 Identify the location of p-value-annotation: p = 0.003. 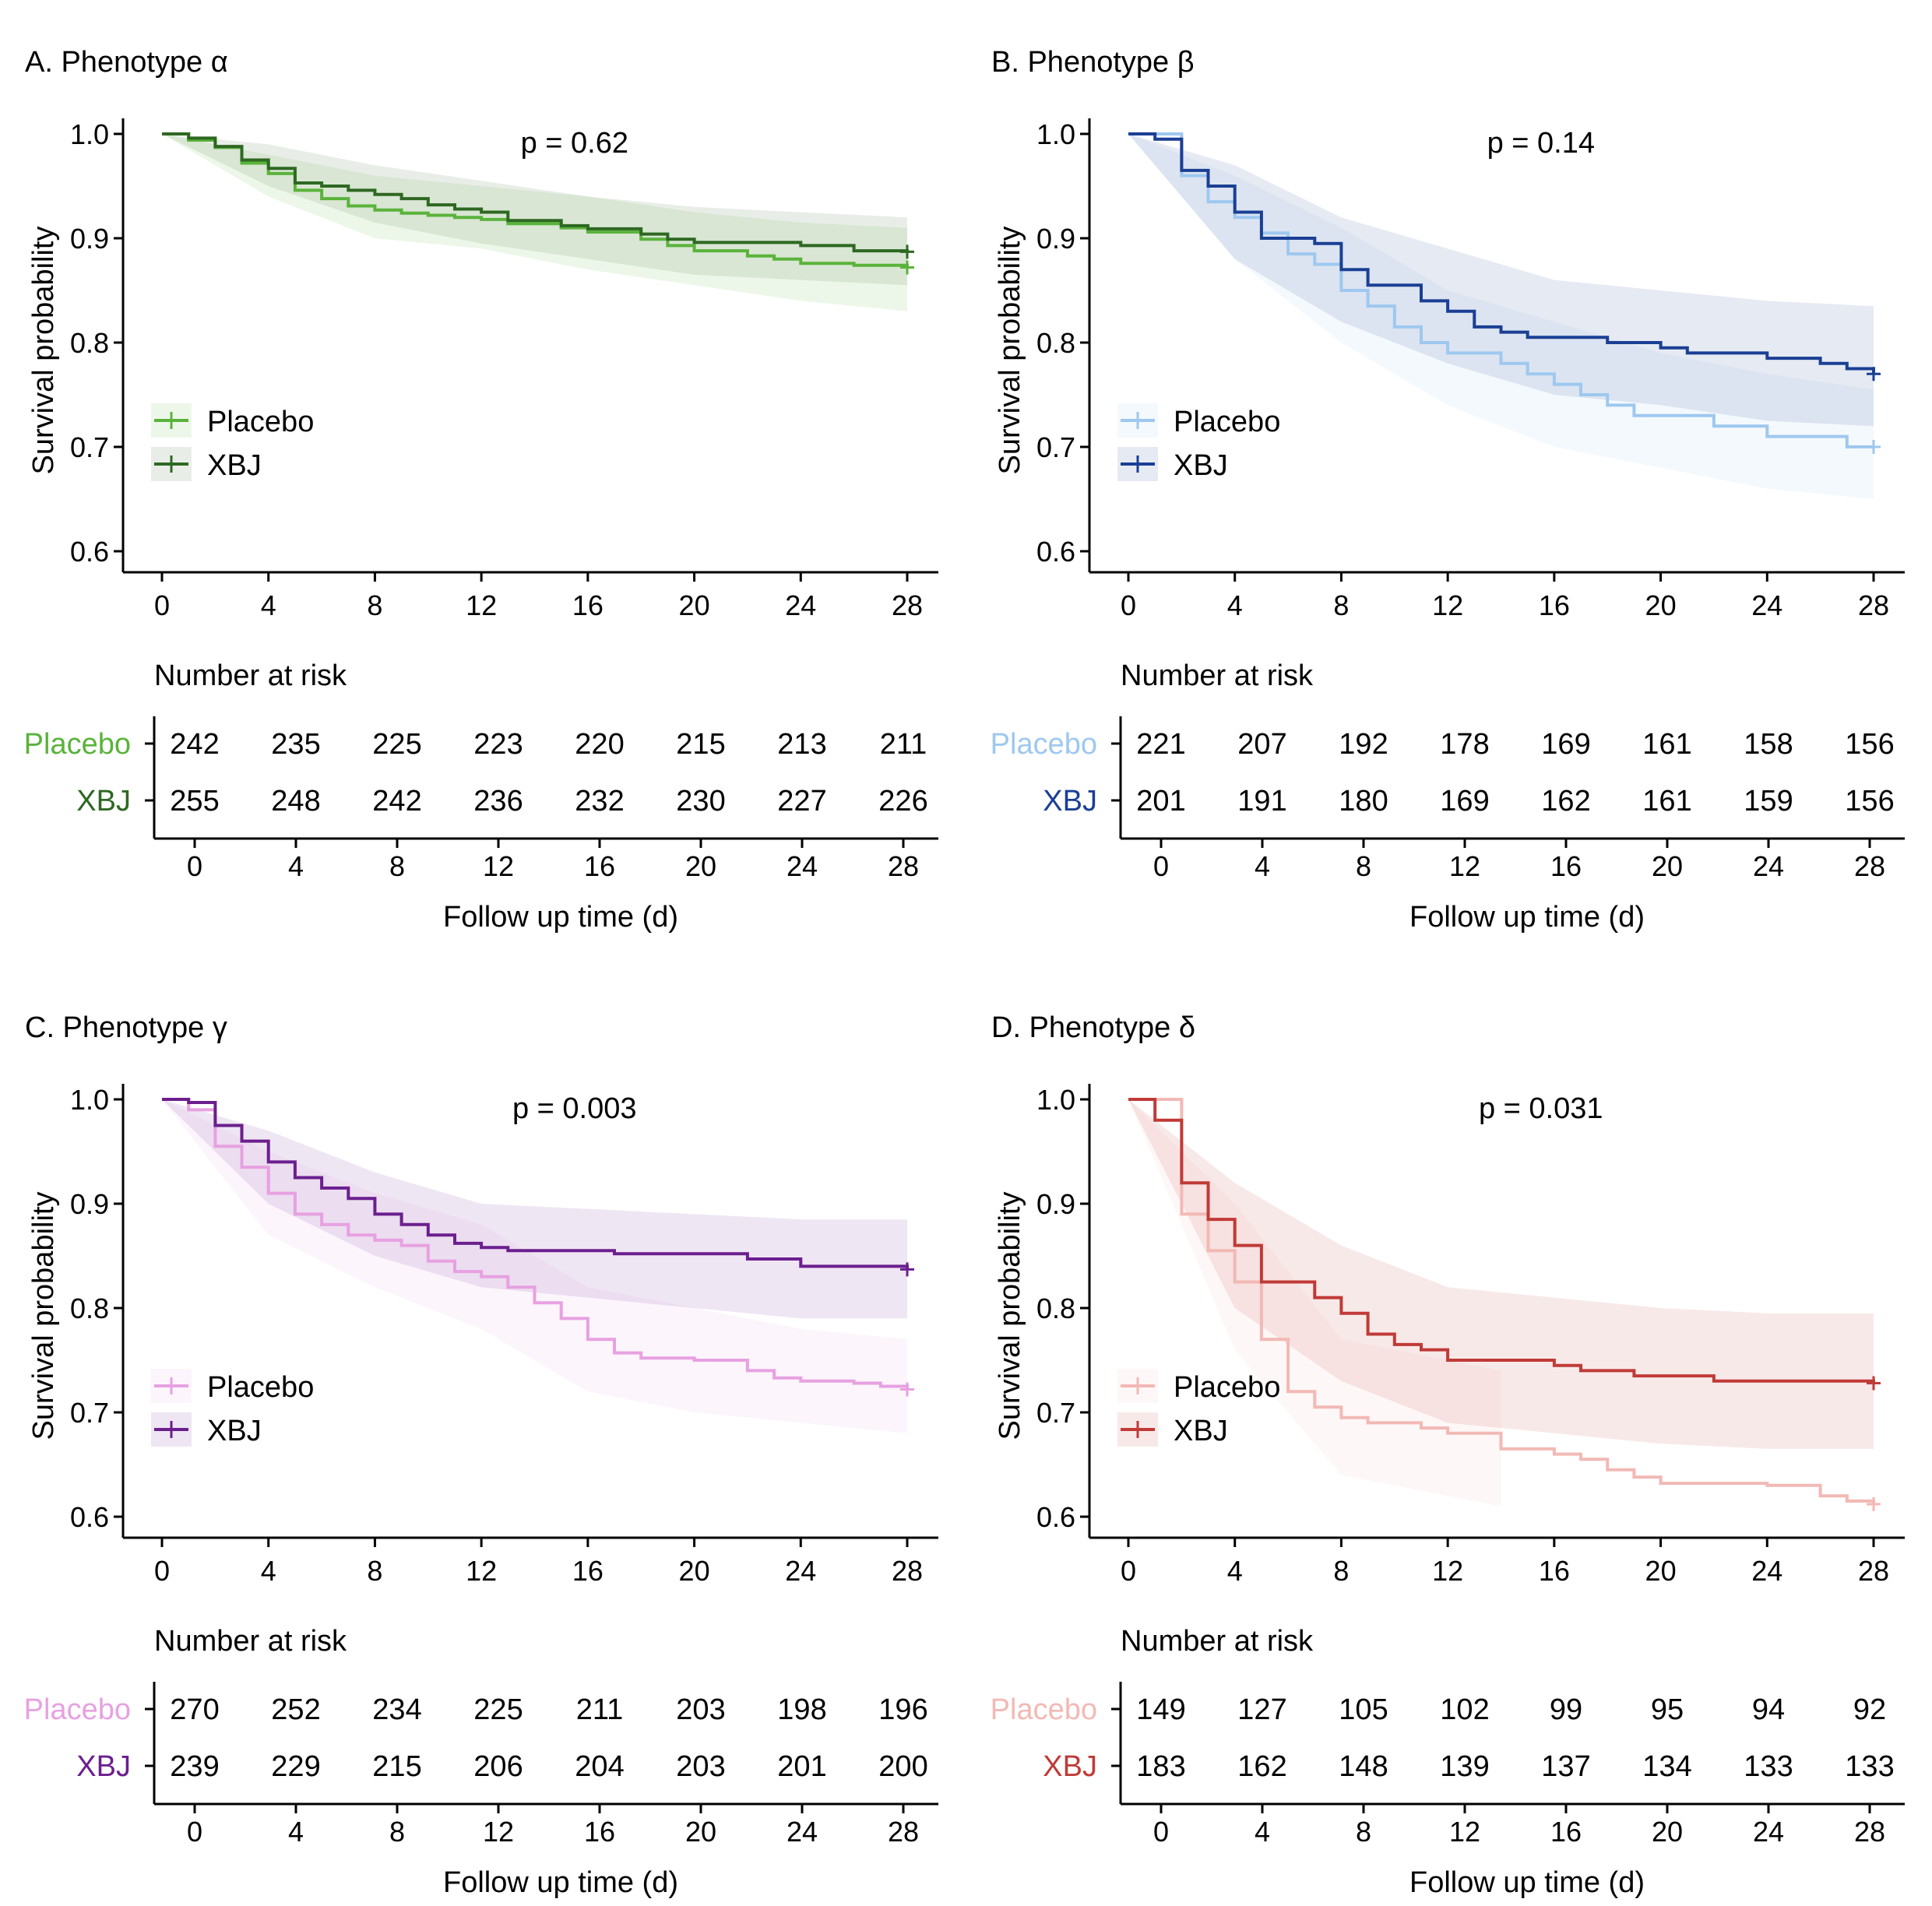
(574, 1108).